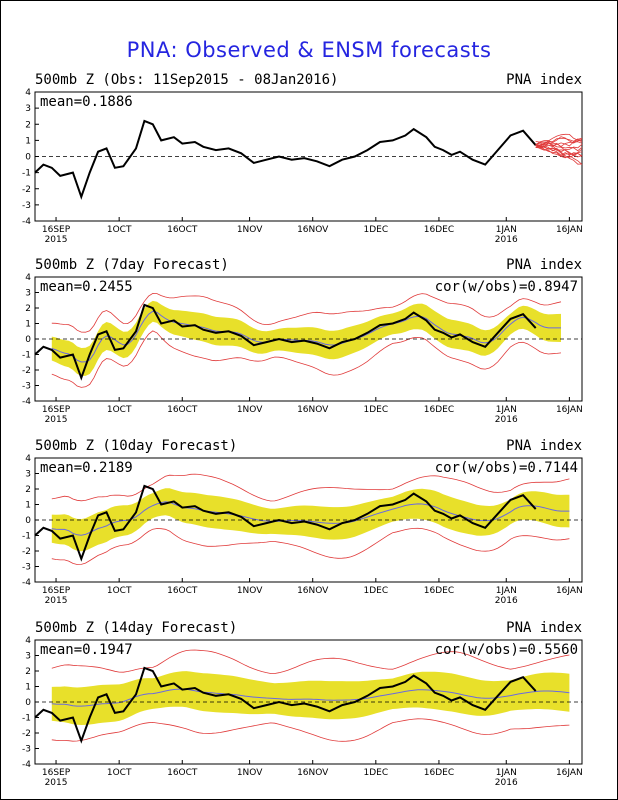 The image size is (618, 800). Describe the element at coordinates (506, 650) in the screenshot. I see `correlation-label: cor(w/obs)=0.5560` at that location.